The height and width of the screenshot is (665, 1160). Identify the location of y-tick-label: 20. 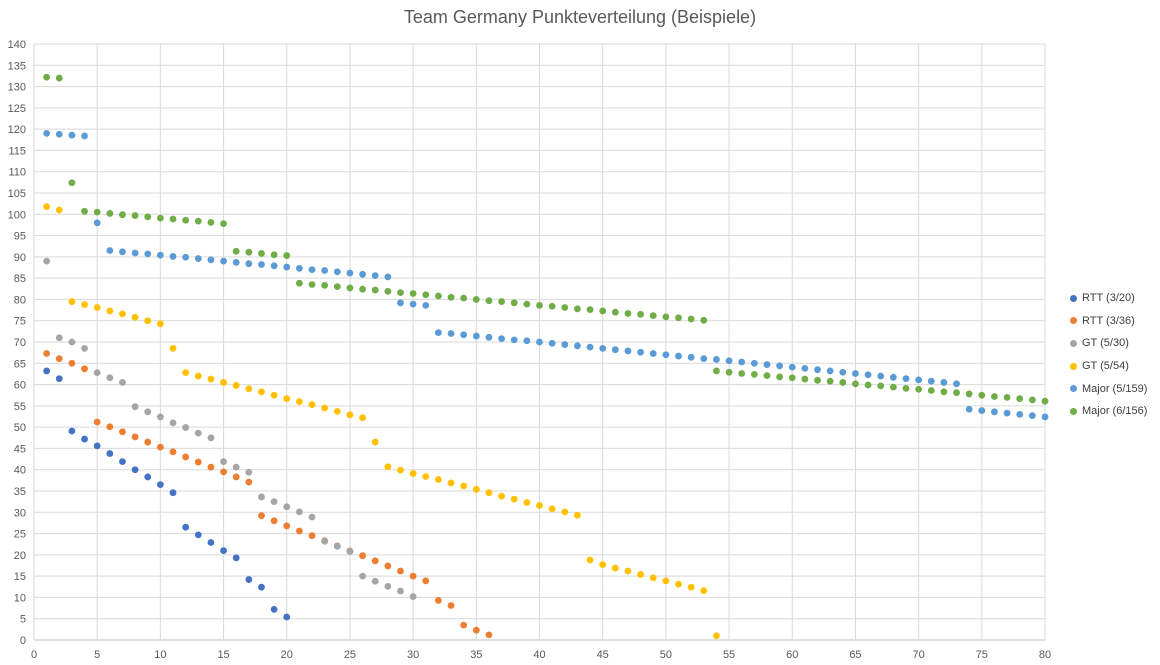
(20, 556).